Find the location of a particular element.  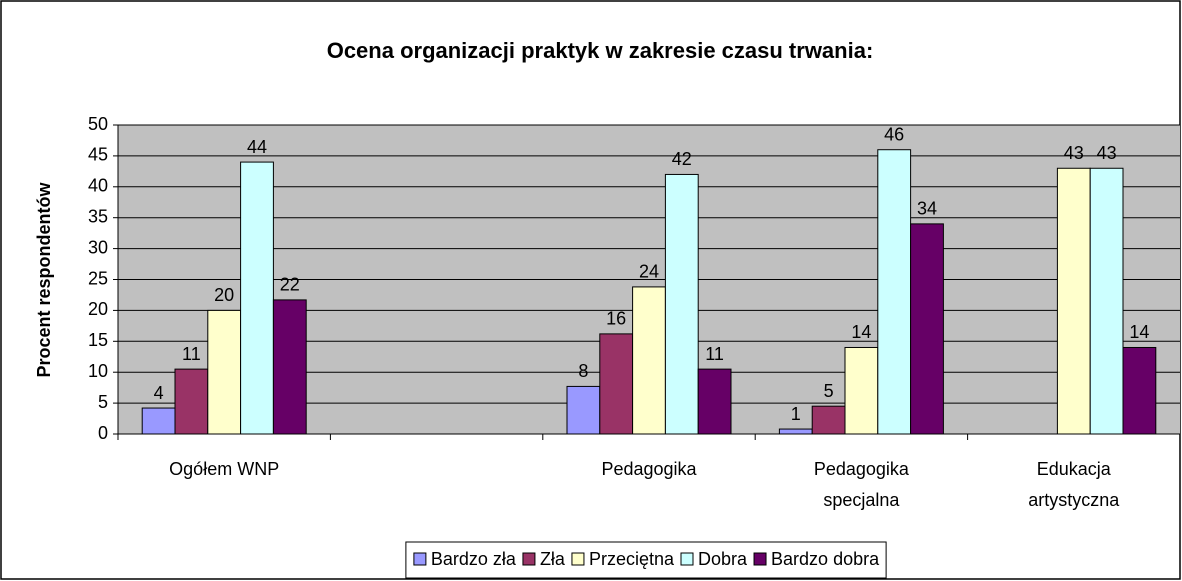

data-label: 24 is located at coordinates (649, 272).